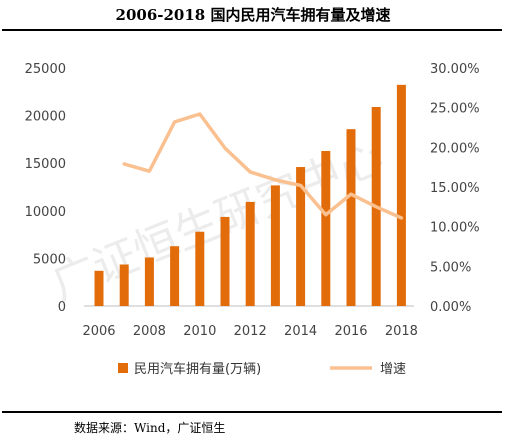  I want to click on bottom-rule, so click(252, 412).